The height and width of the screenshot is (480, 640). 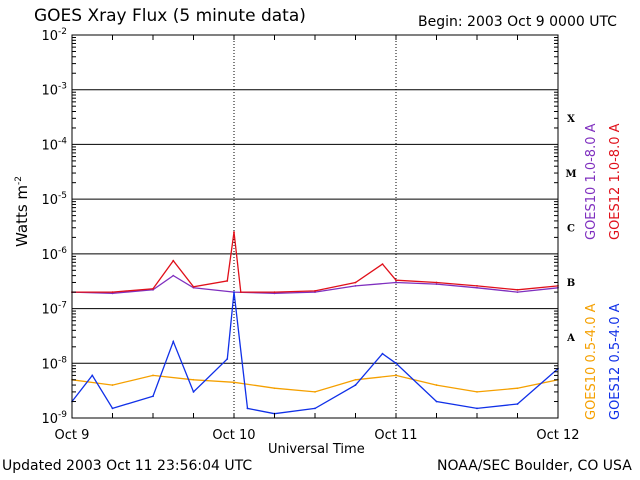 What do you see at coordinates (62, 141) in the screenshot?
I see `y-tick-exponent: -4` at bounding box center [62, 141].